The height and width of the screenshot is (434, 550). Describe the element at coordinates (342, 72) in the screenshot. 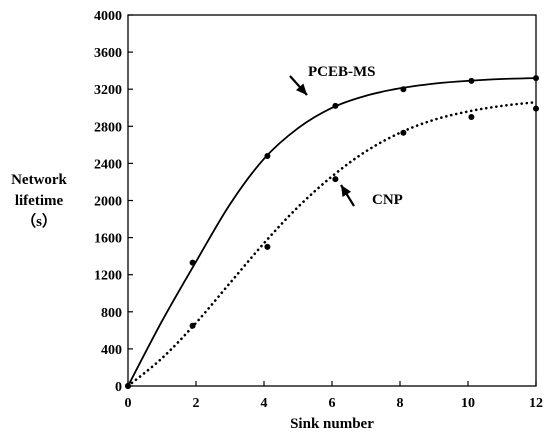

I see `annotation-label-pceb-ms: PCEB-MS` at that location.